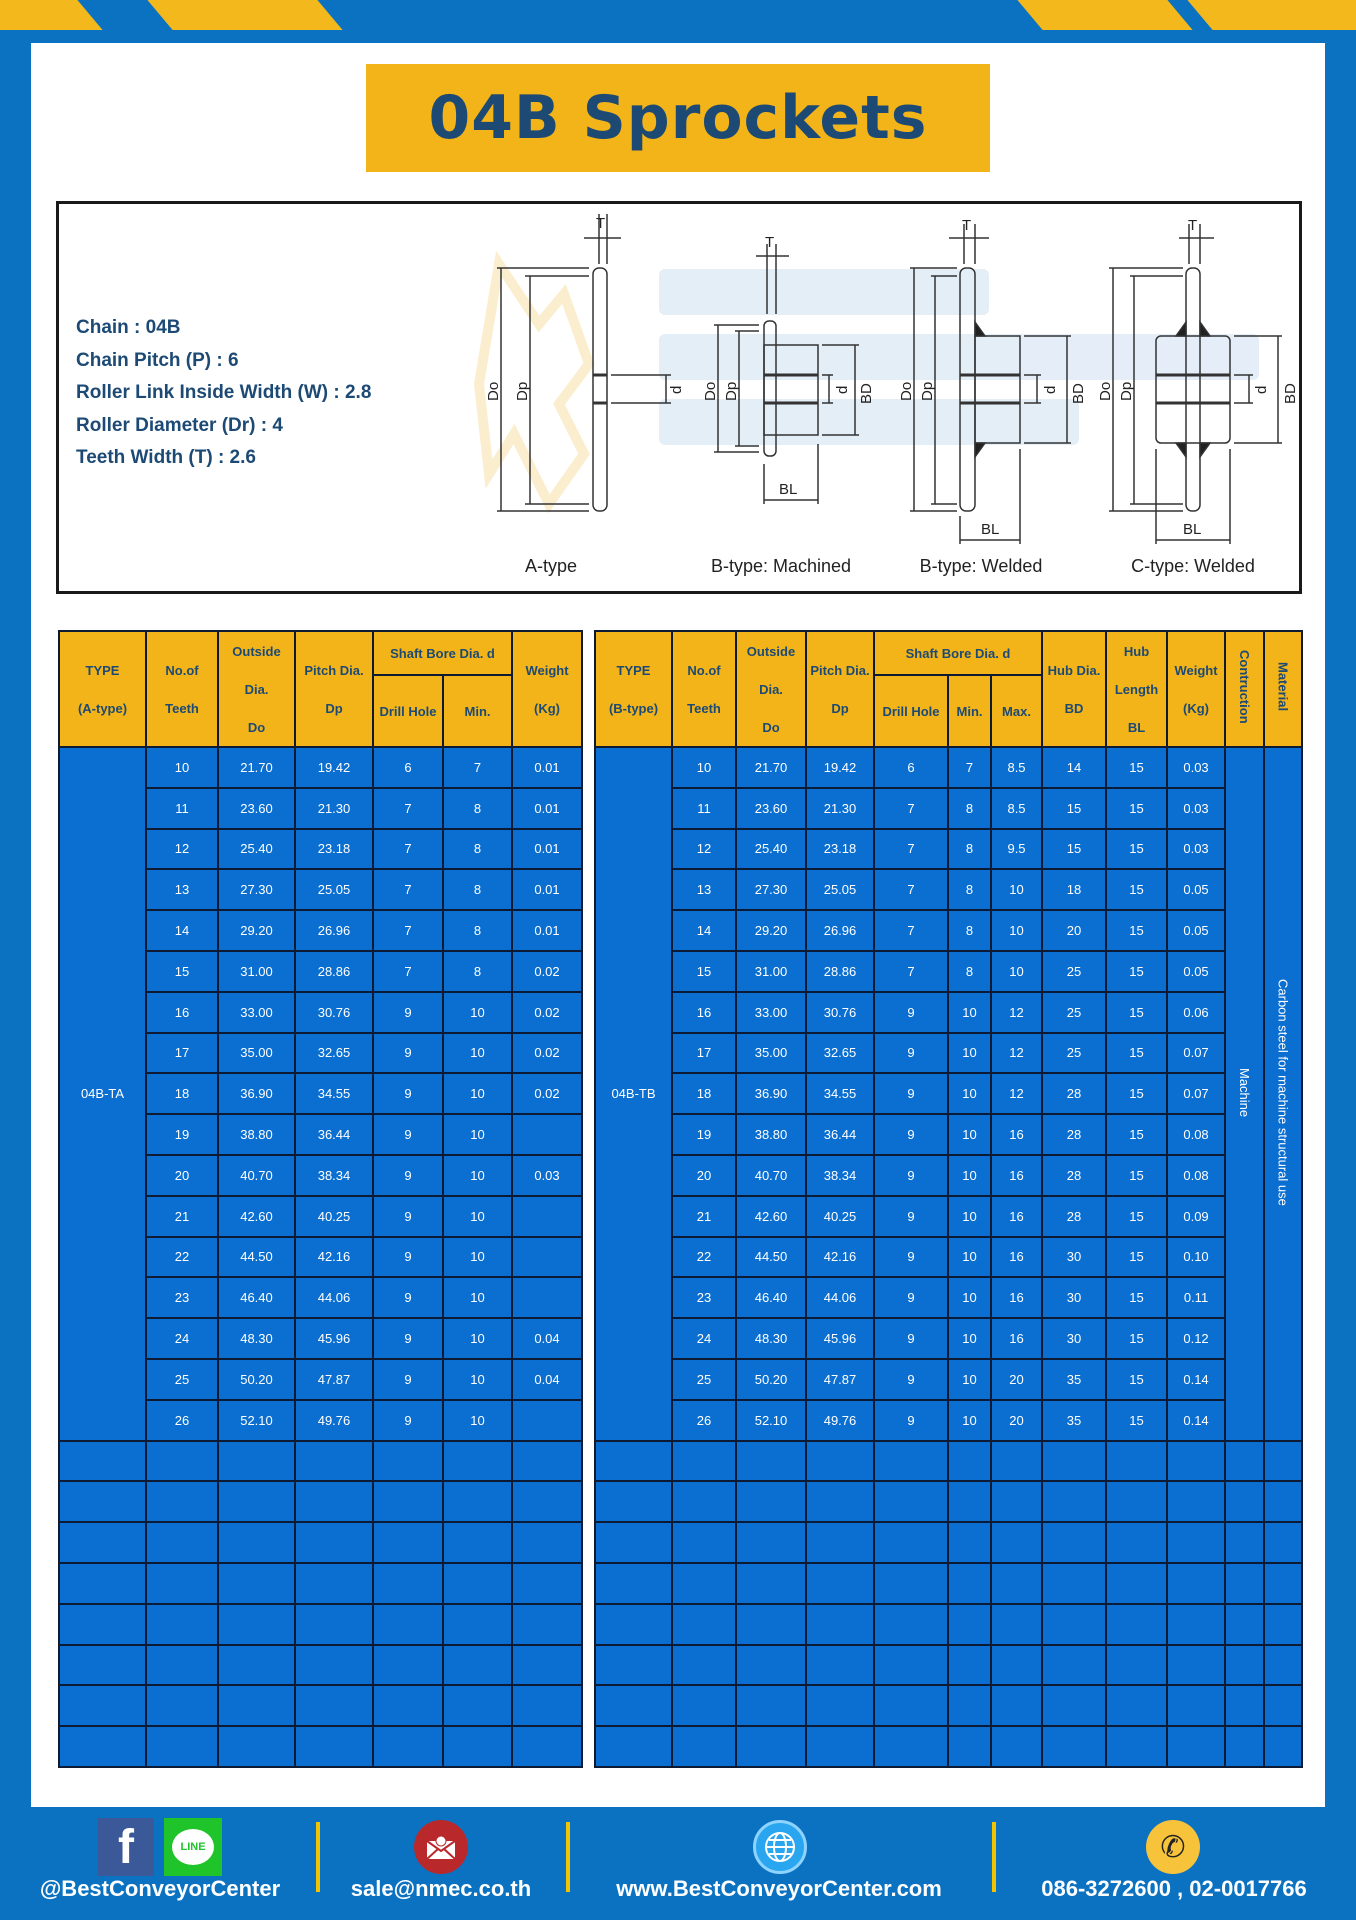 The height and width of the screenshot is (1920, 1356). I want to click on label-c-welded: C-type: Welded, so click(1193, 566).